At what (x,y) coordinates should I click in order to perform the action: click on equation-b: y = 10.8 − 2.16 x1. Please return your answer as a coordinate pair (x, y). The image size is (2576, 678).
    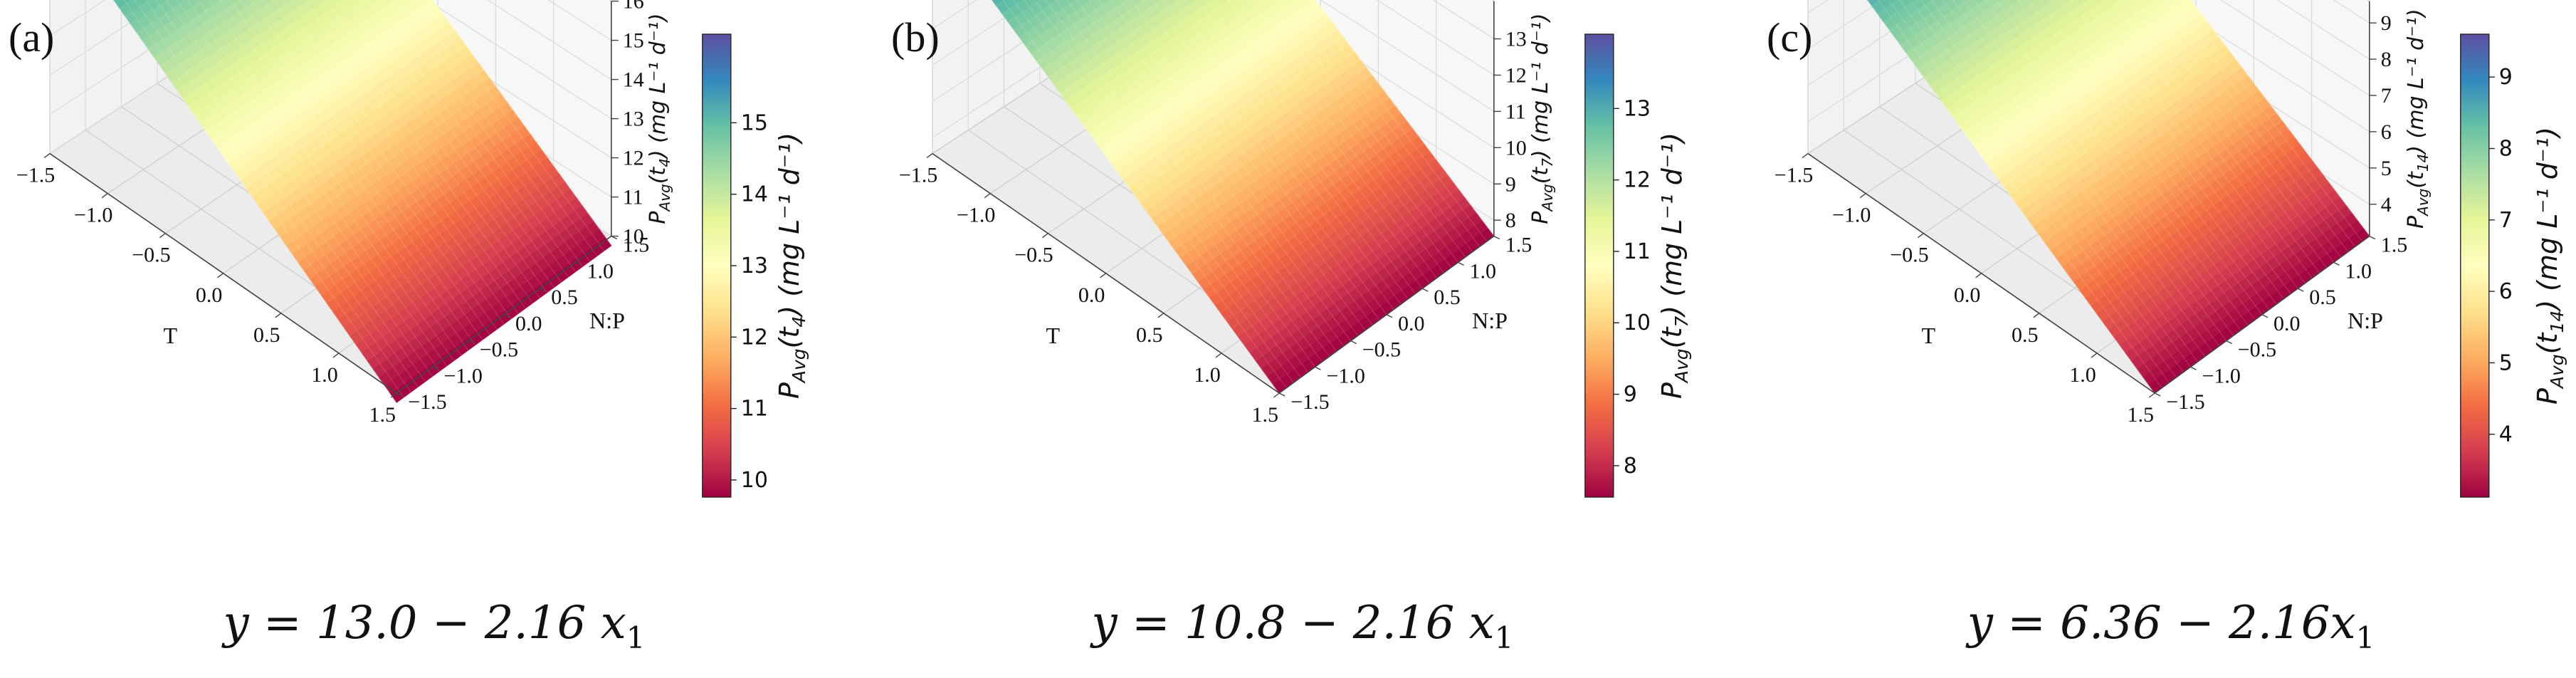
    Looking at the image, I should click on (1302, 626).